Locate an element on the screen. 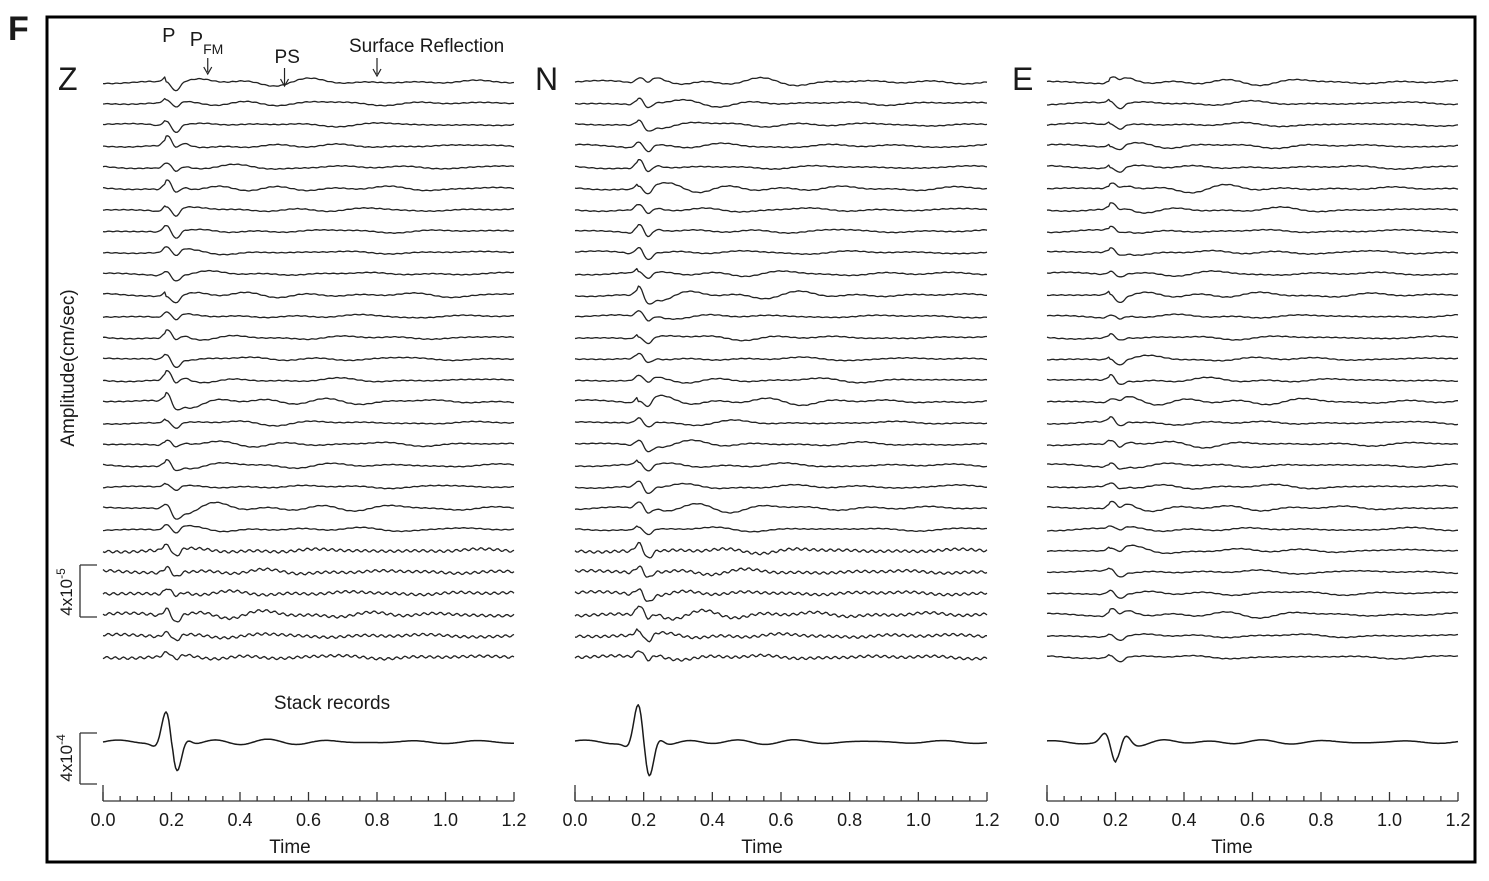  annotation-text: PS is located at coordinates (287, 57).